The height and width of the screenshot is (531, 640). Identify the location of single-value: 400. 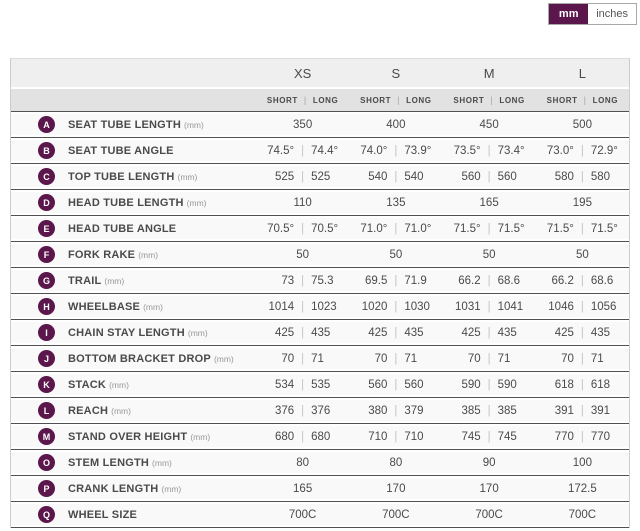
(396, 124).